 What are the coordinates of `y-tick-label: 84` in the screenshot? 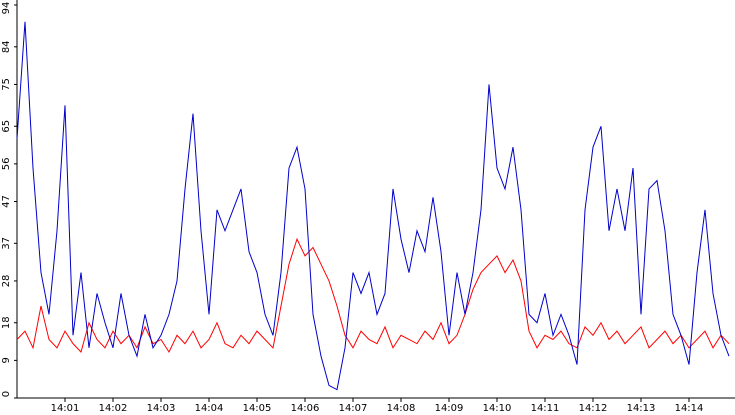 It's located at (6, 46).